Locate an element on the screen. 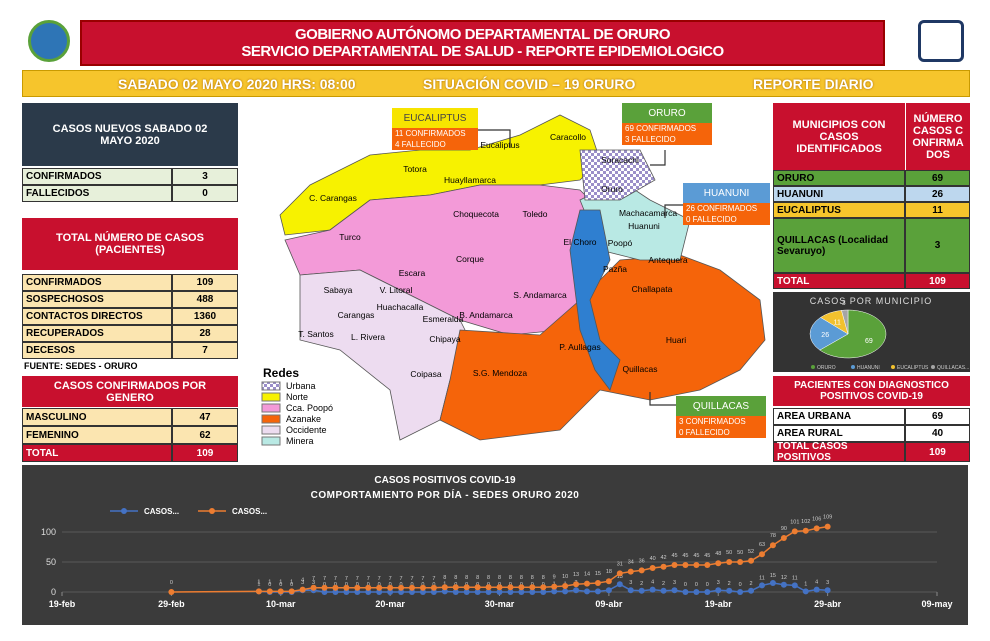  region-river is located at coordinates (595, 300).